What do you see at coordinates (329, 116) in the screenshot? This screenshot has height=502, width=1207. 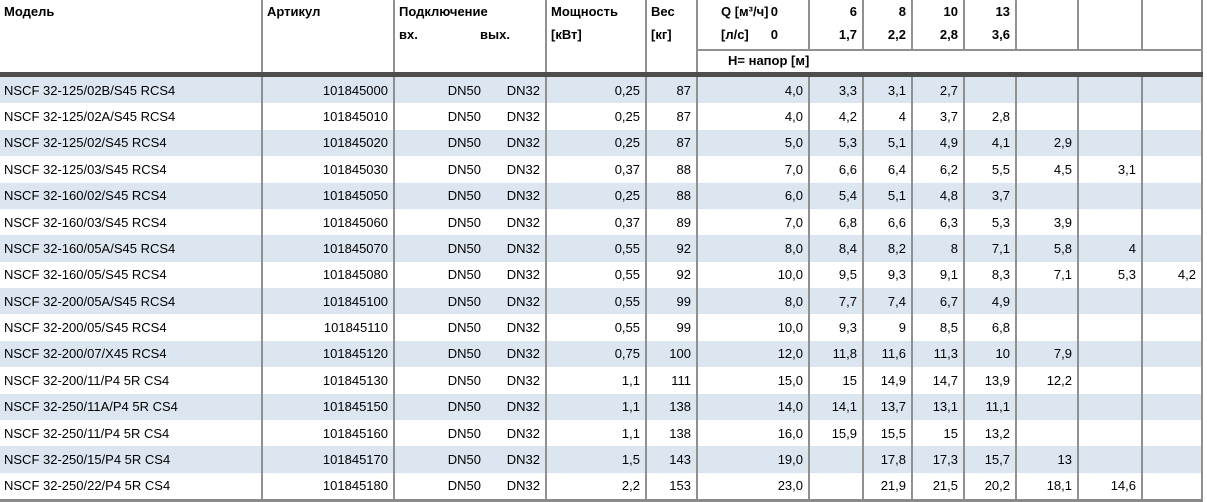 I see `article-cell: 101845010` at bounding box center [329, 116].